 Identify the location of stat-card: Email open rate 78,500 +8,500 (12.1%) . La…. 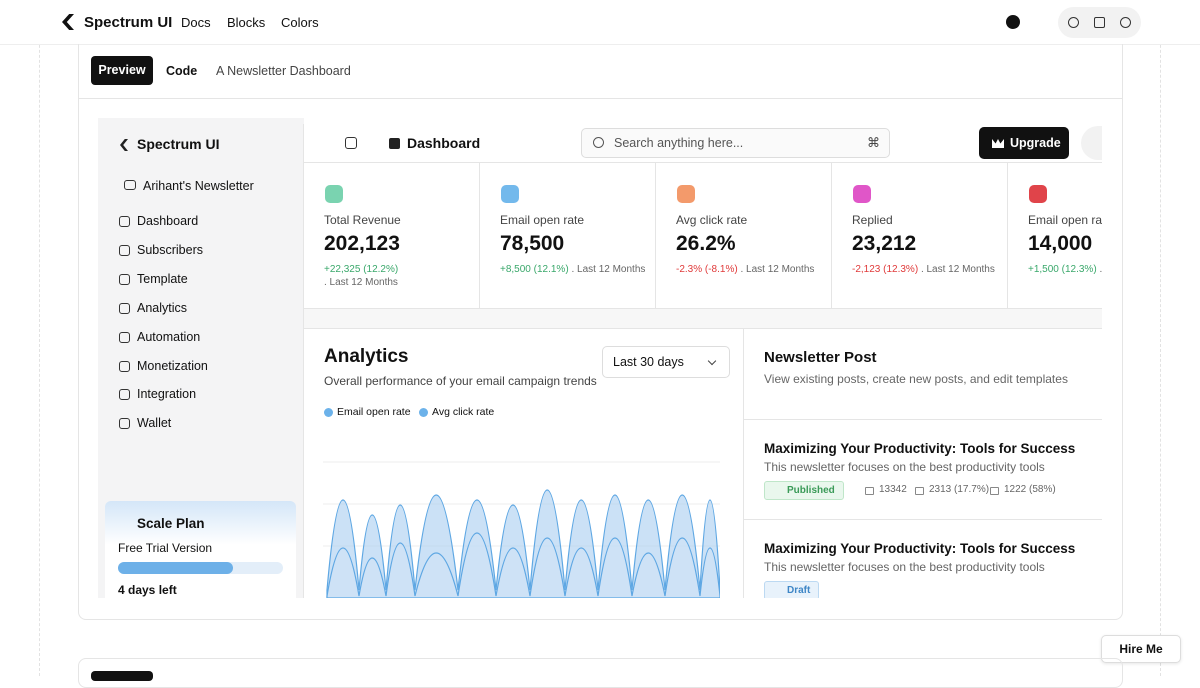
(568, 236).